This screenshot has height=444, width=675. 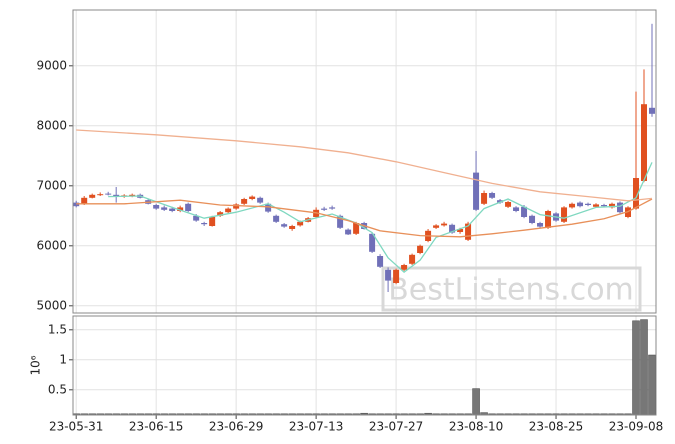 I want to click on y-tick-label: 6000, so click(x=51, y=245).